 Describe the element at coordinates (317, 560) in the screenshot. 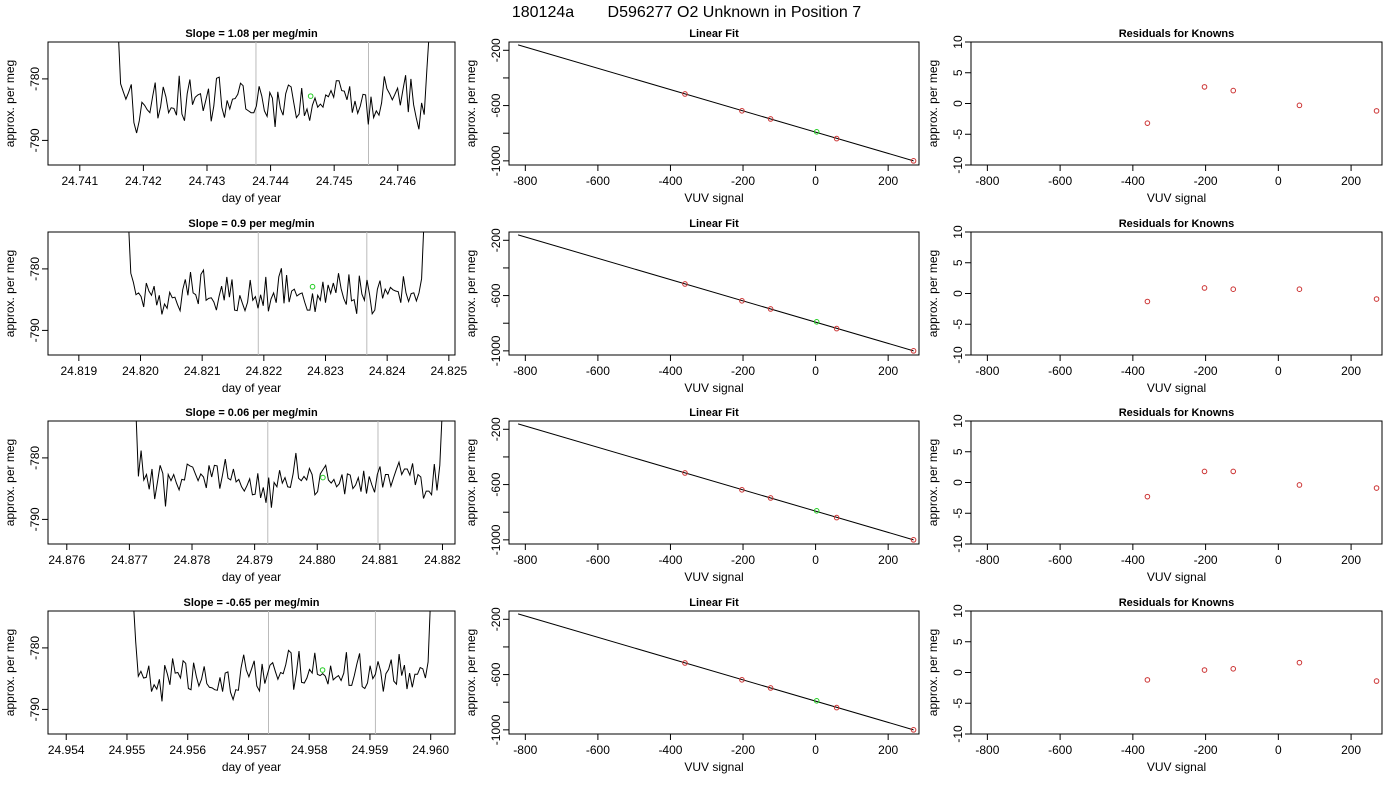

I see `x-tick-label: 24.880` at that location.